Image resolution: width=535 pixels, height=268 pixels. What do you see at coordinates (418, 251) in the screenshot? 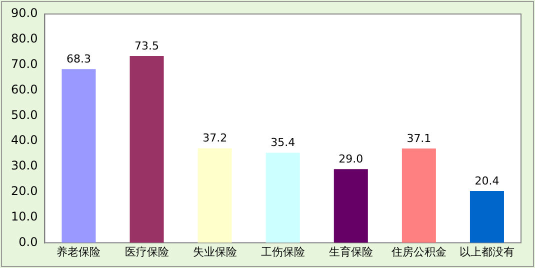
I see `x-tick-label: 住房公积金` at bounding box center [418, 251].